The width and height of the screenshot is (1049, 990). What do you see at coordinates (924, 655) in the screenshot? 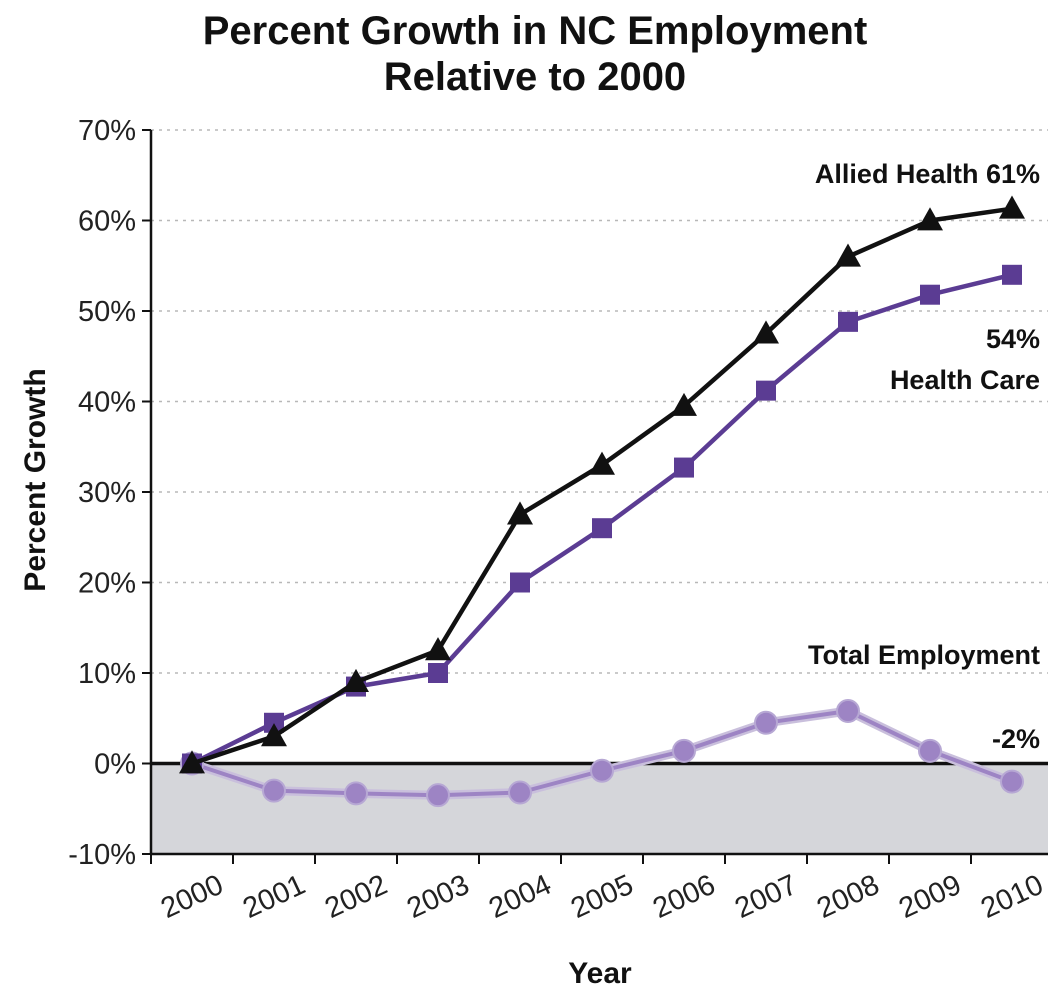
I see `total-employment-annotation: Total Employment` at bounding box center [924, 655].